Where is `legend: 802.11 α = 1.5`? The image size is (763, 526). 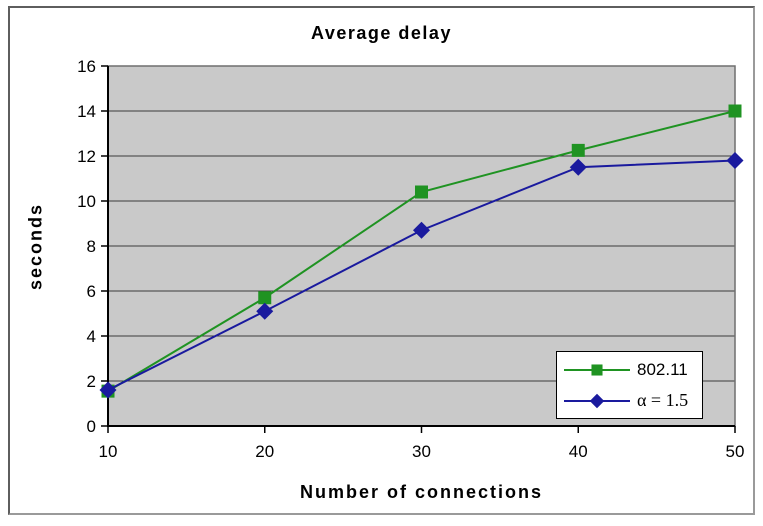 legend: 802.11 α = 1.5 is located at coordinates (629, 385).